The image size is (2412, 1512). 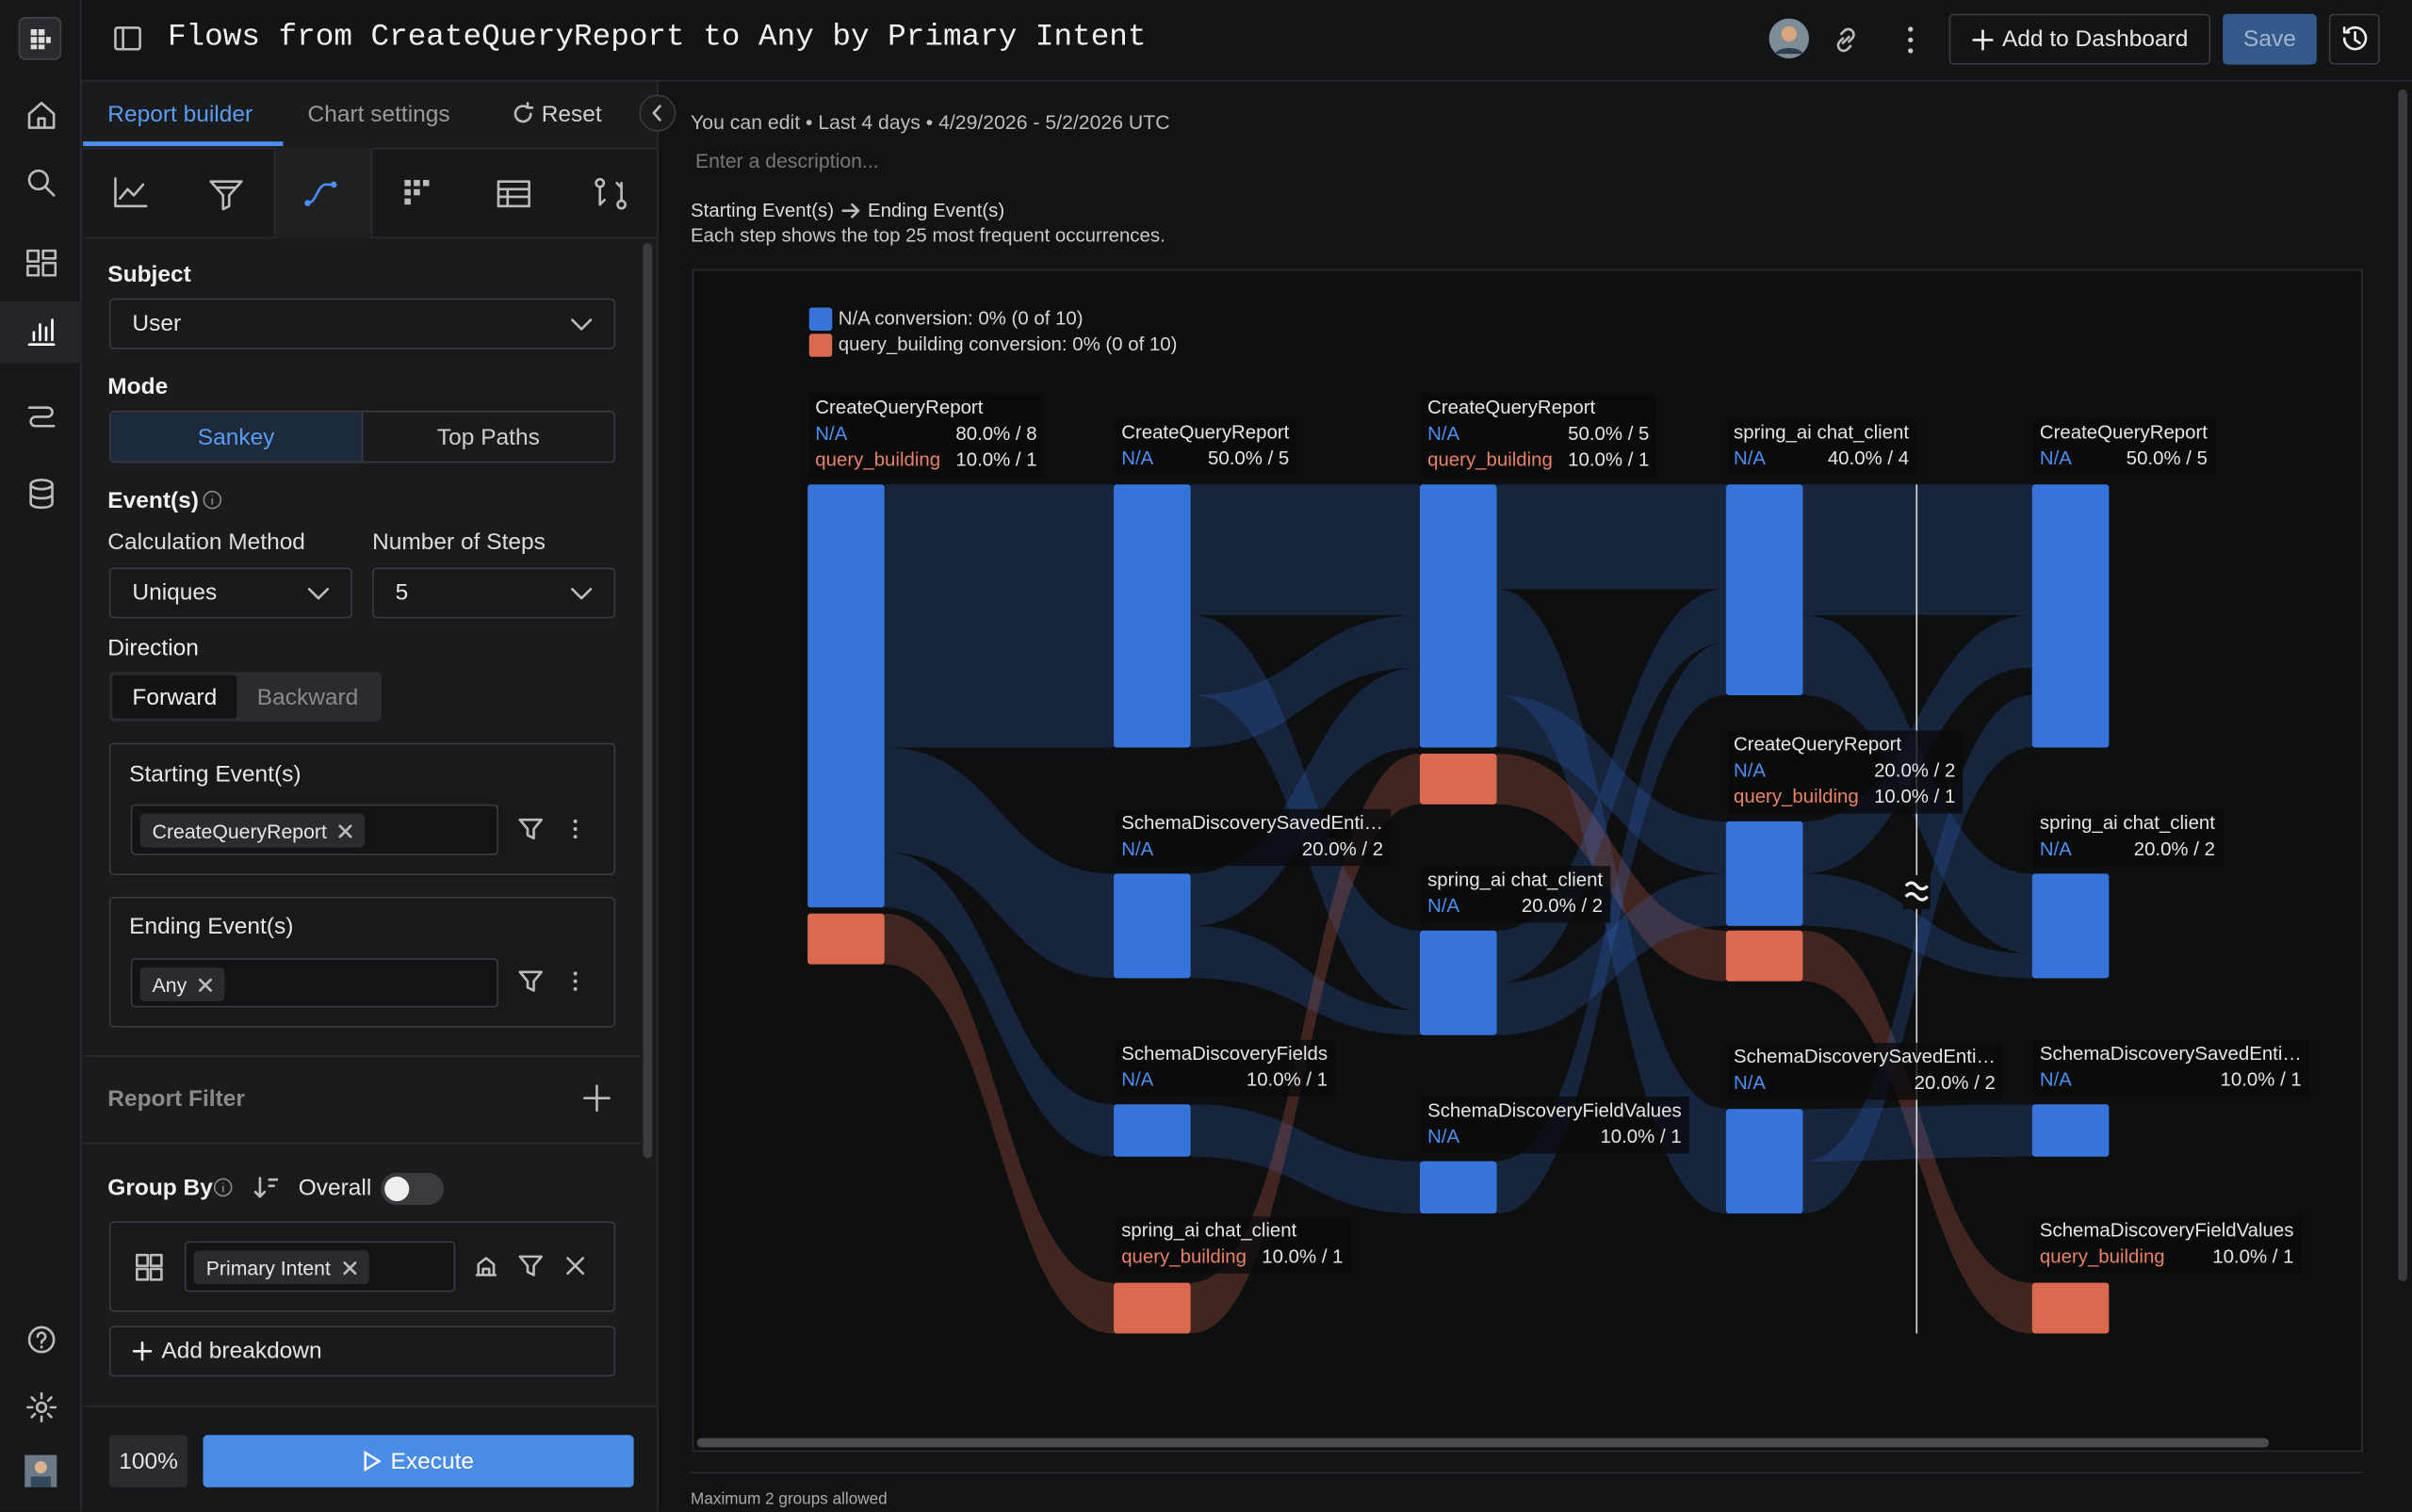 What do you see at coordinates (362, 1055) in the screenshot?
I see `divider` at bounding box center [362, 1055].